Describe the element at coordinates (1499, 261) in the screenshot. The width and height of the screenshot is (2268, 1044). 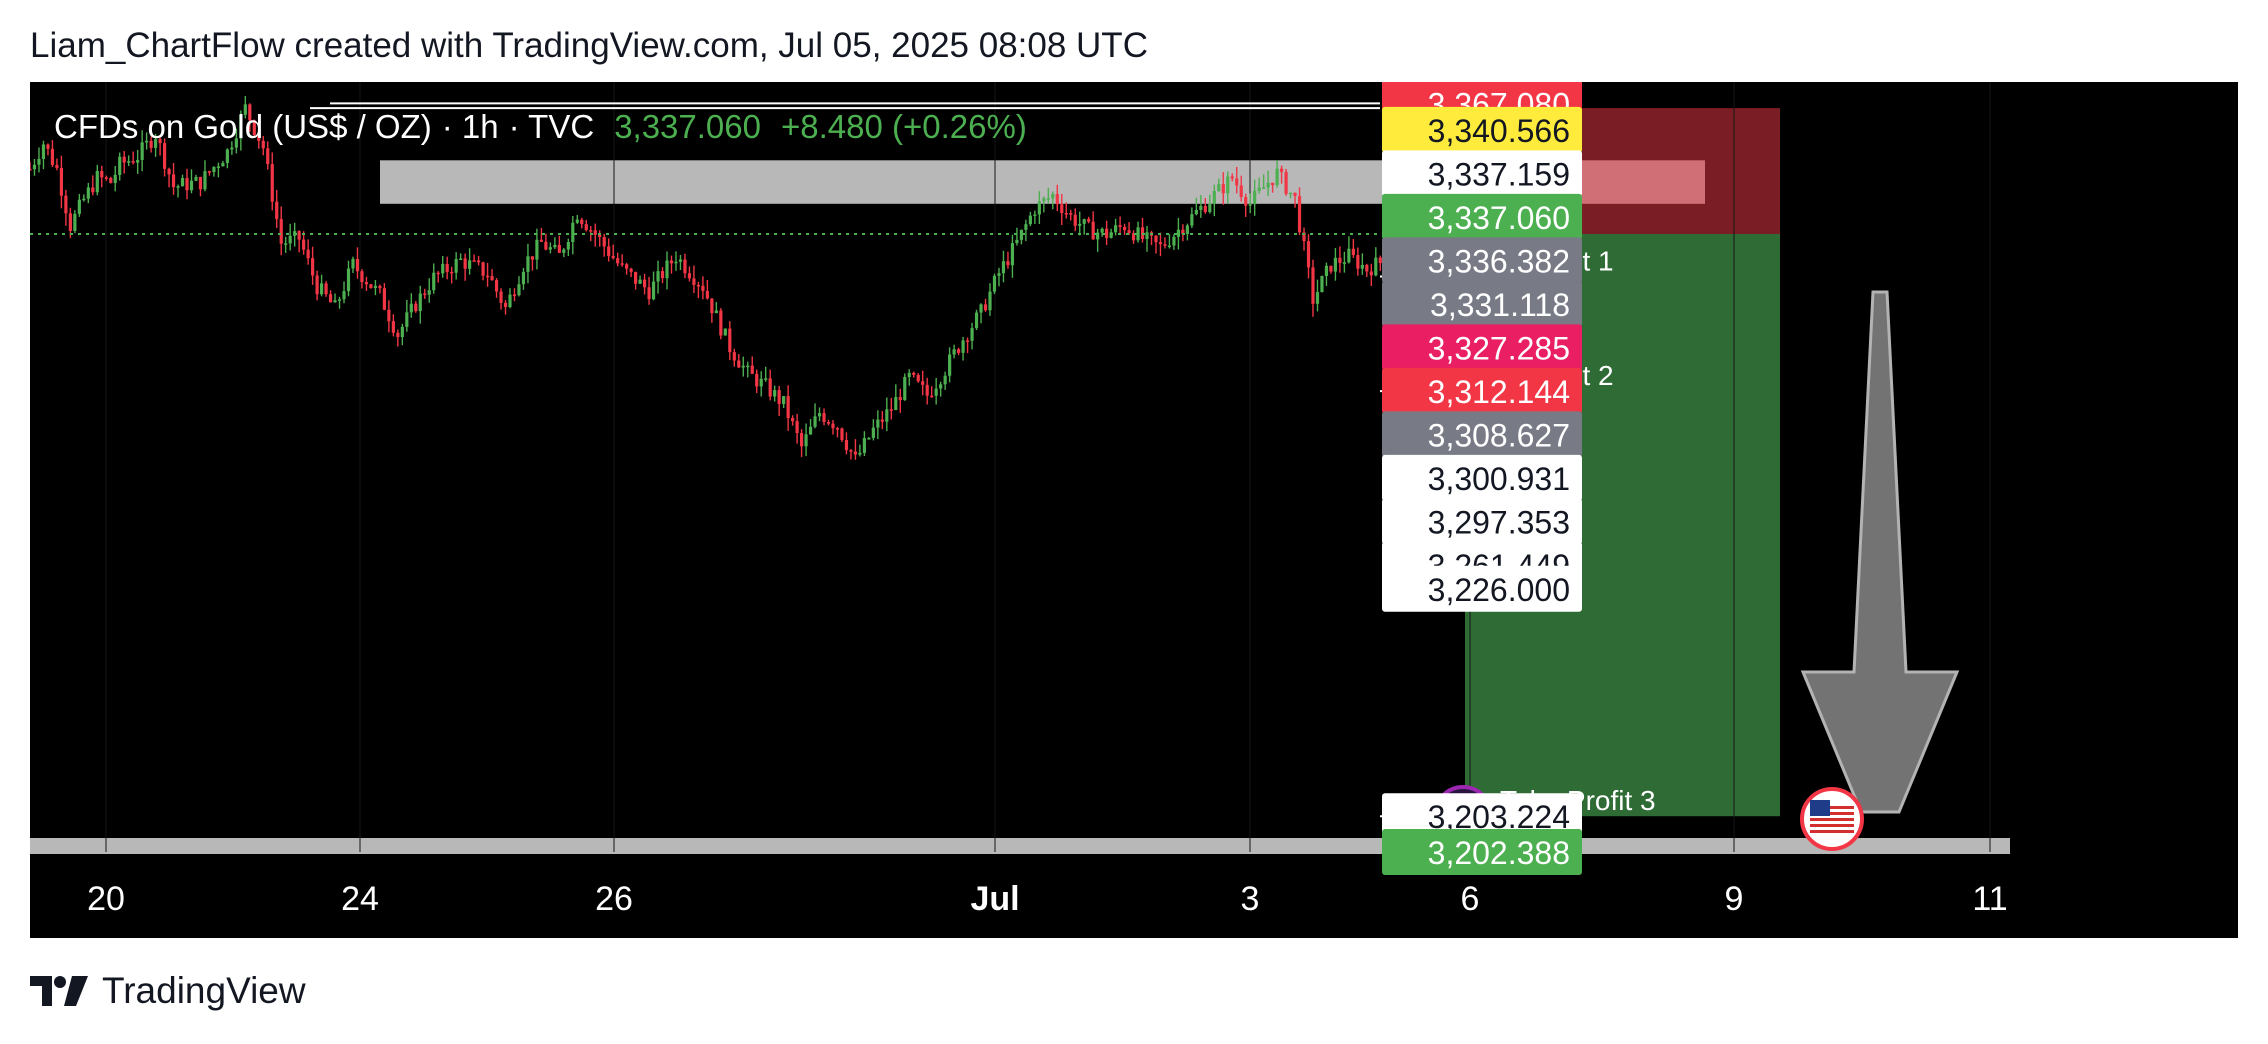
I see `price-label-text: 3,336.382` at that location.